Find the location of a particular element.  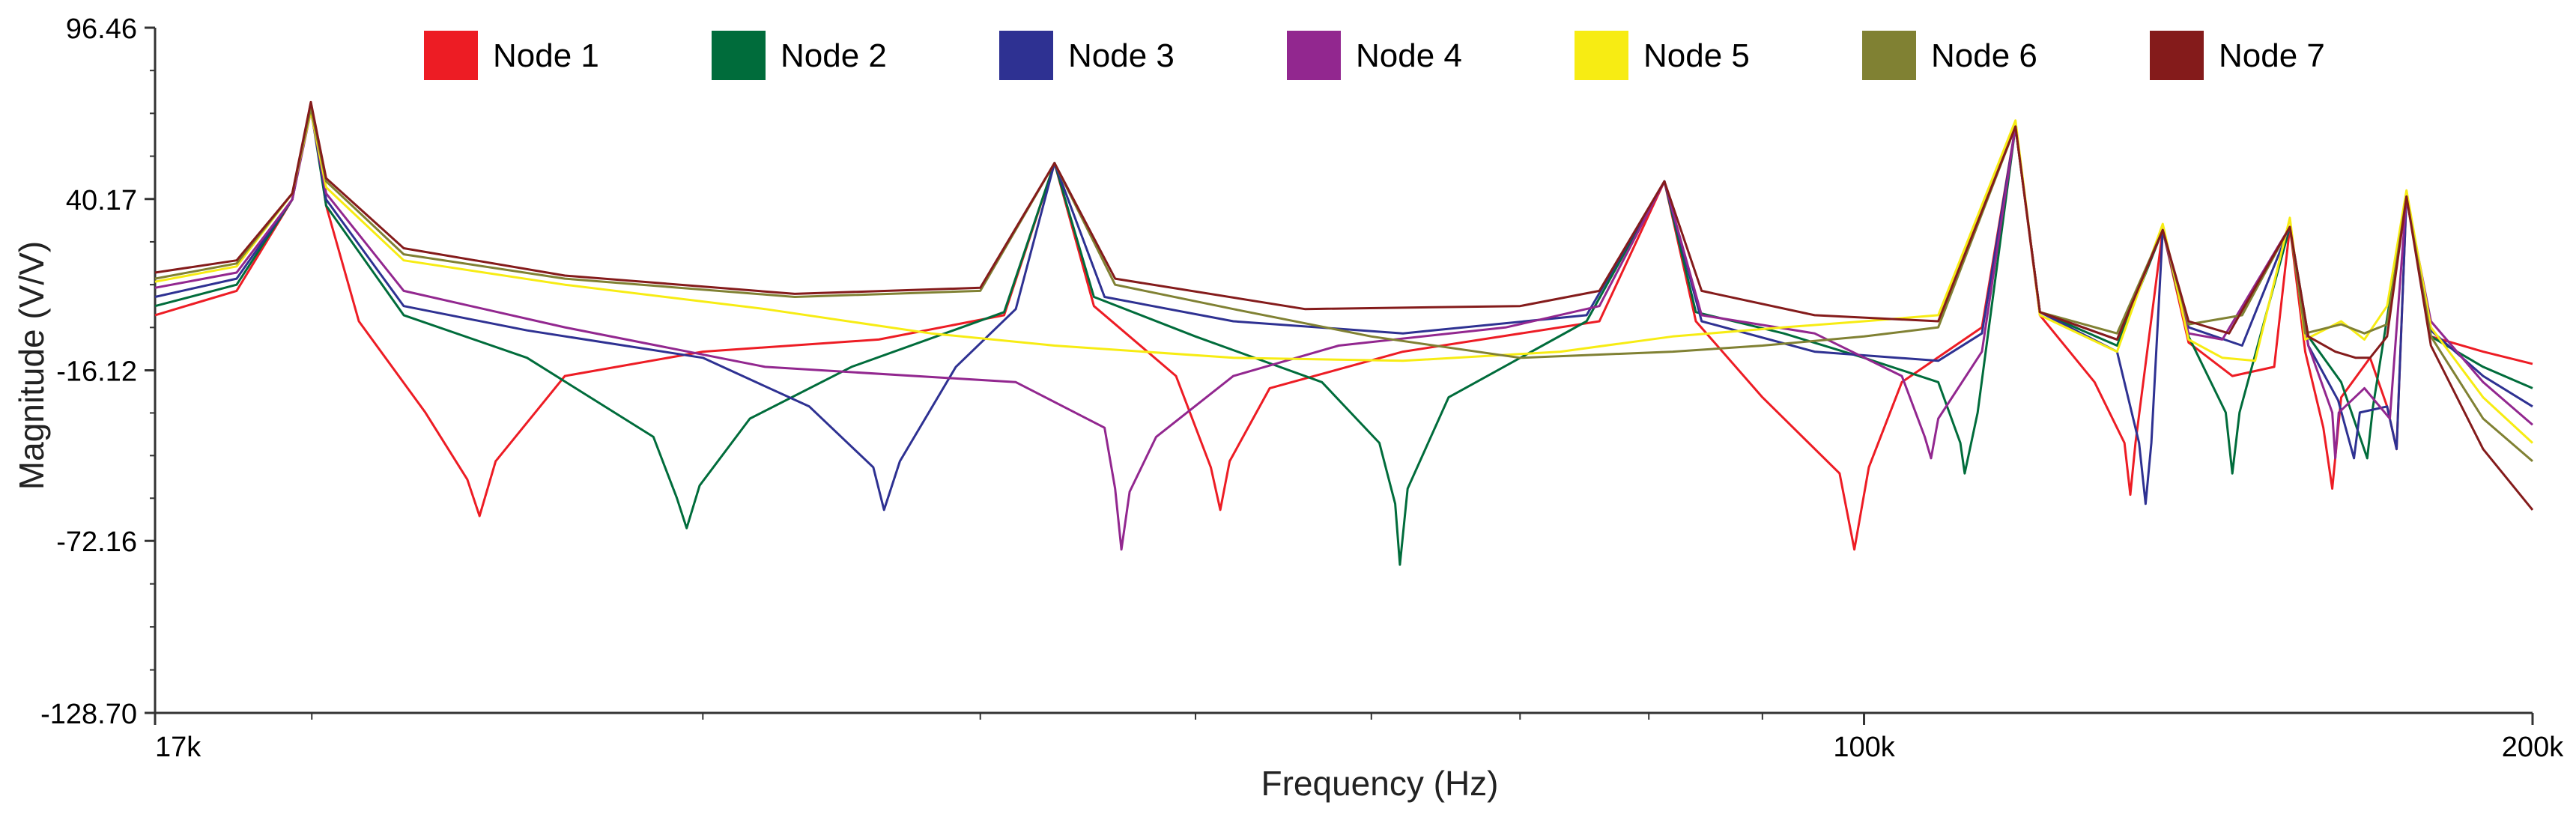

legend-label-node-4: Node 4 is located at coordinates (1409, 55).